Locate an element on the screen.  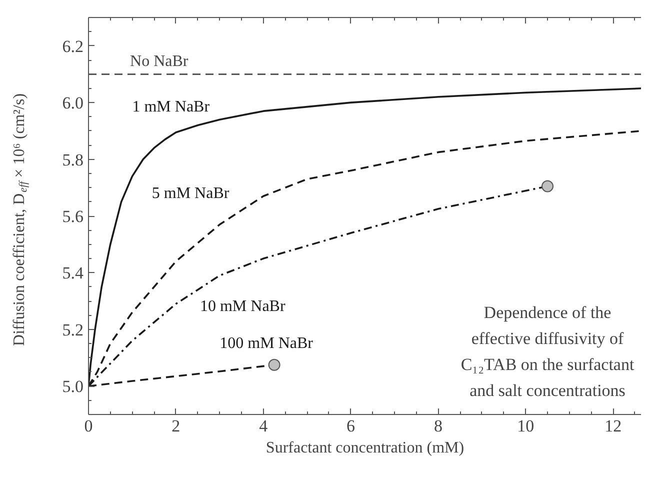
x-tick-label: 10 is located at coordinates (525, 426).